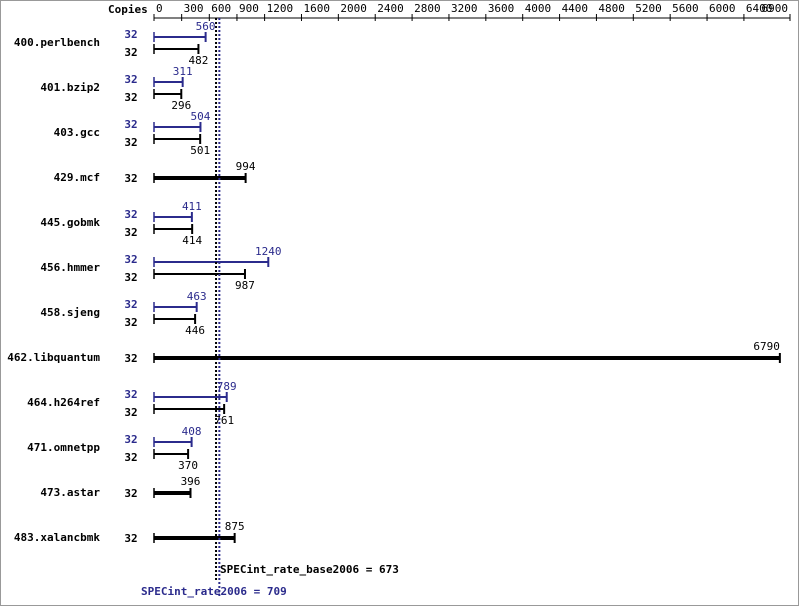  I want to click on category-label b: 483.xalancbmk, so click(57, 537).